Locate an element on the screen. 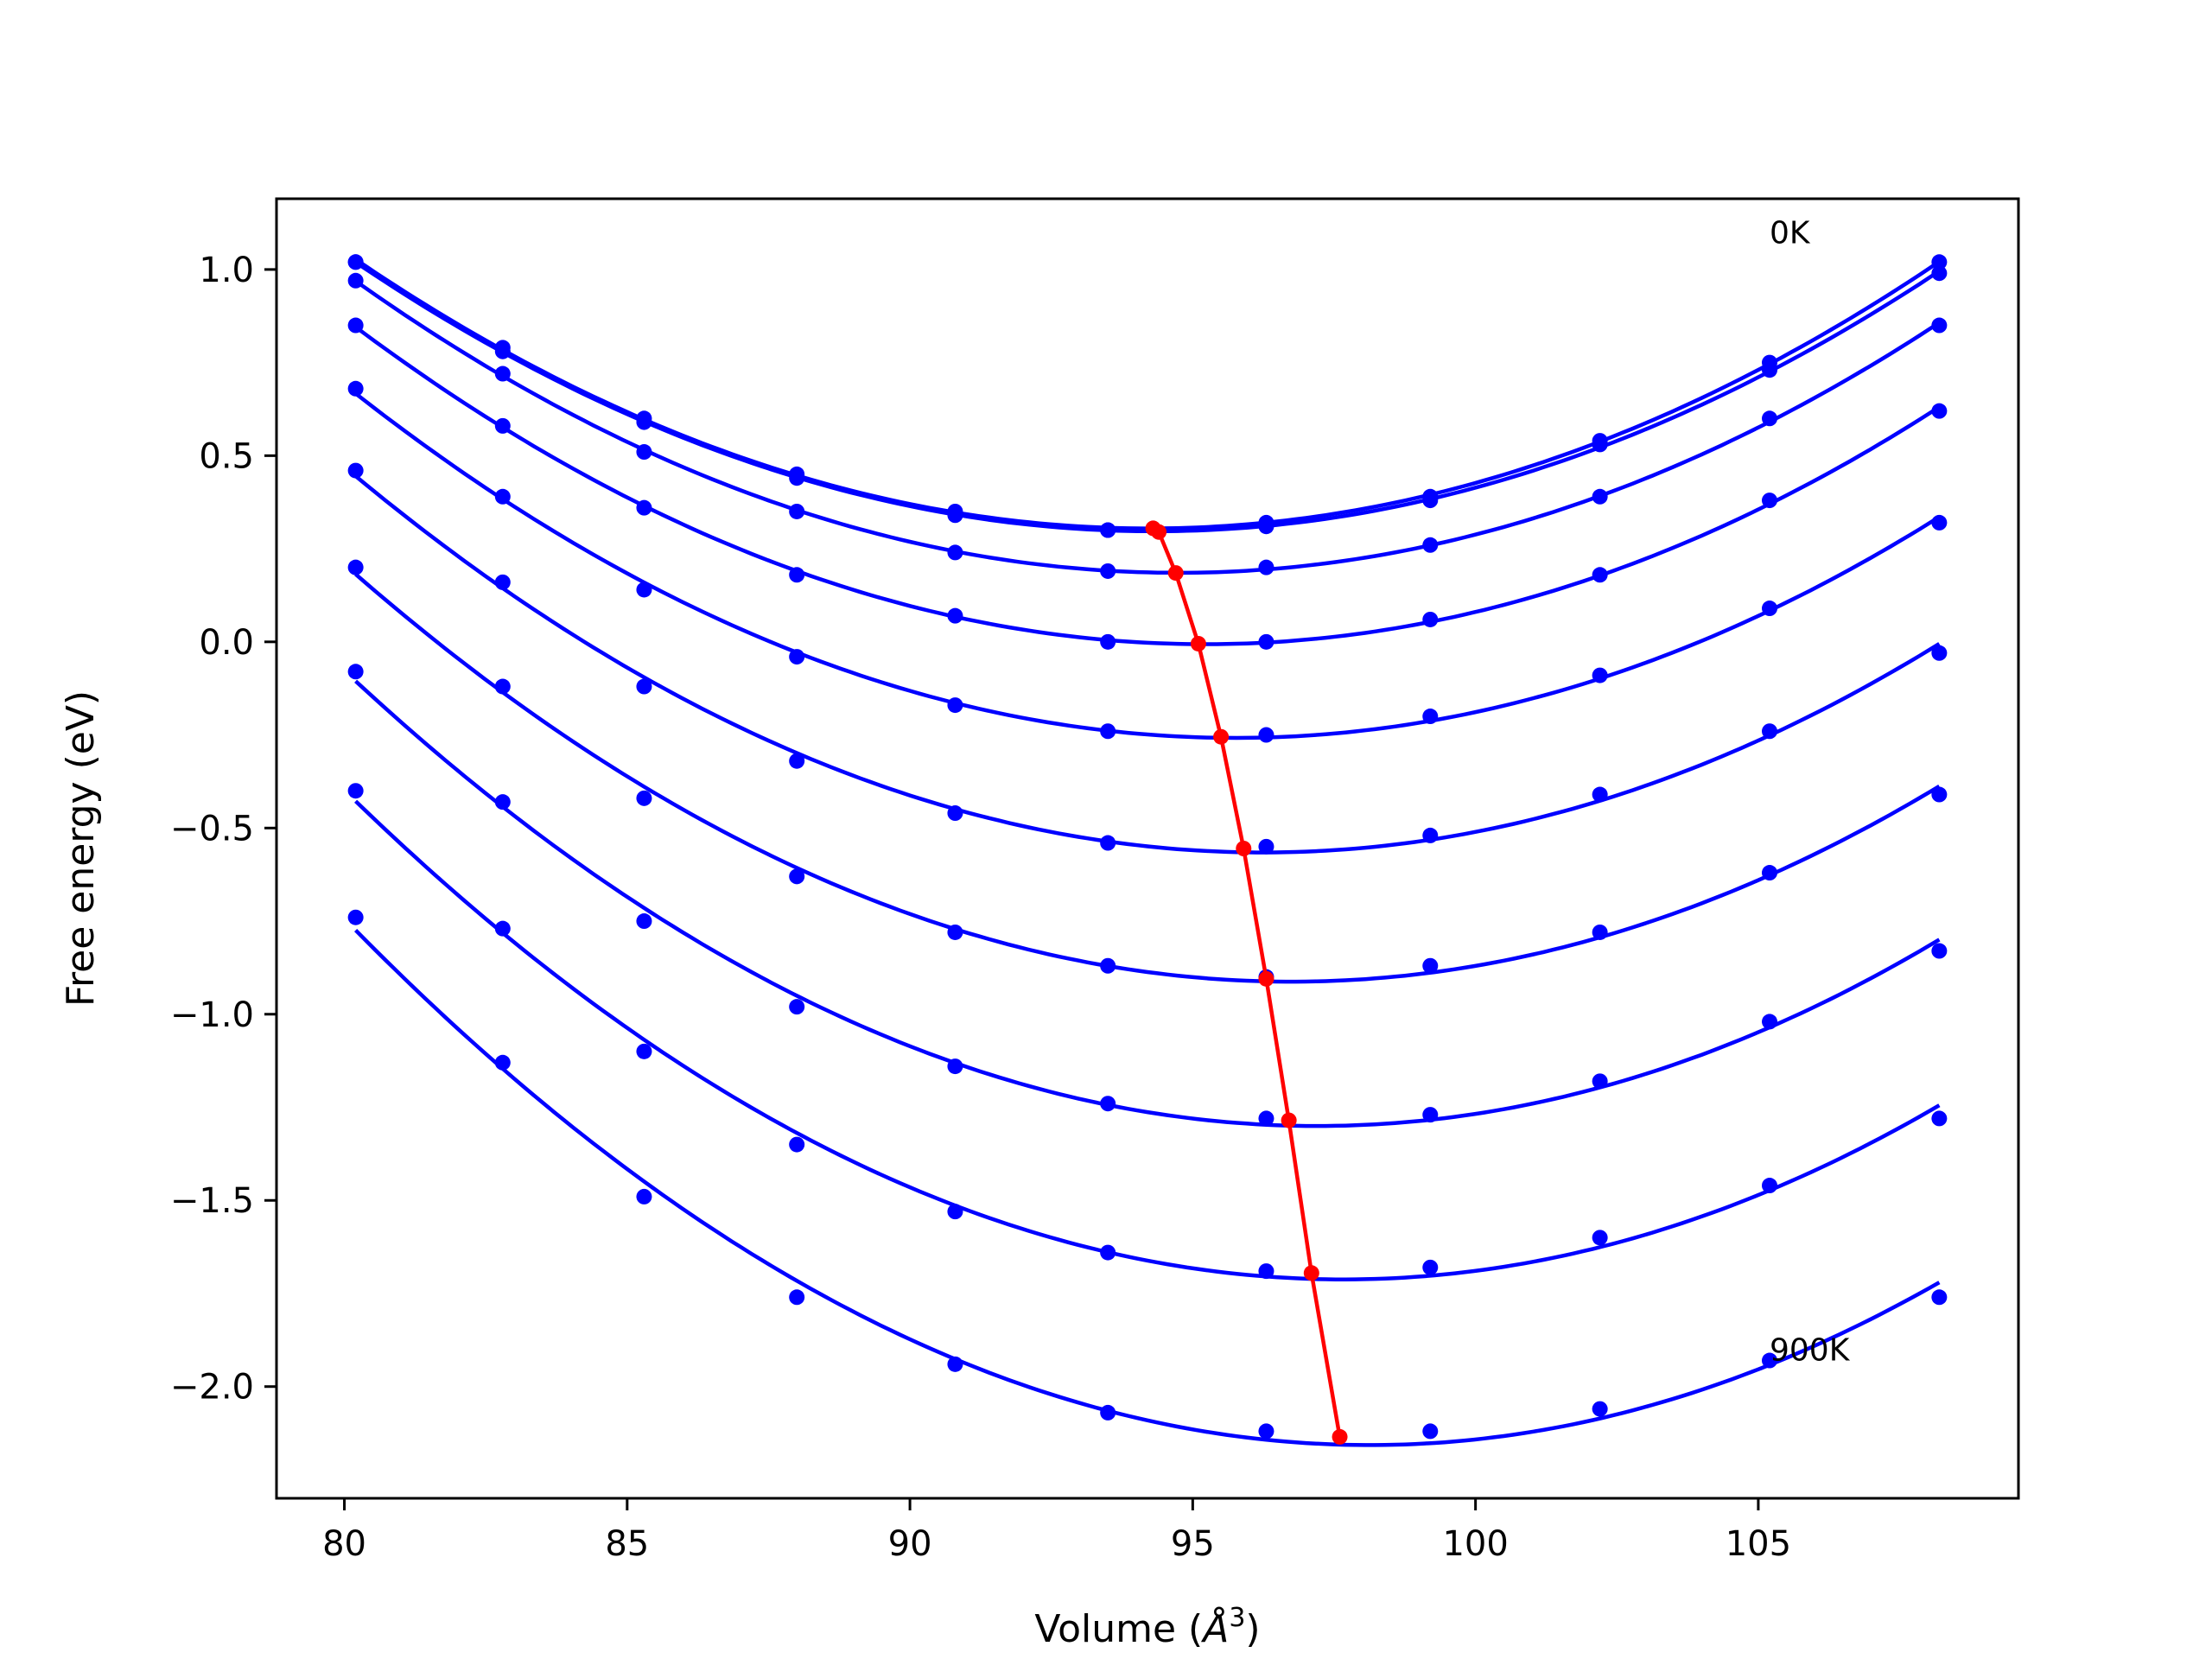 This screenshot has width=2212, height=1659. y-axis: 1.0 0.5 0.0 −0.5 −1.0 −1.5 −2.0 is located at coordinates (223, 829).